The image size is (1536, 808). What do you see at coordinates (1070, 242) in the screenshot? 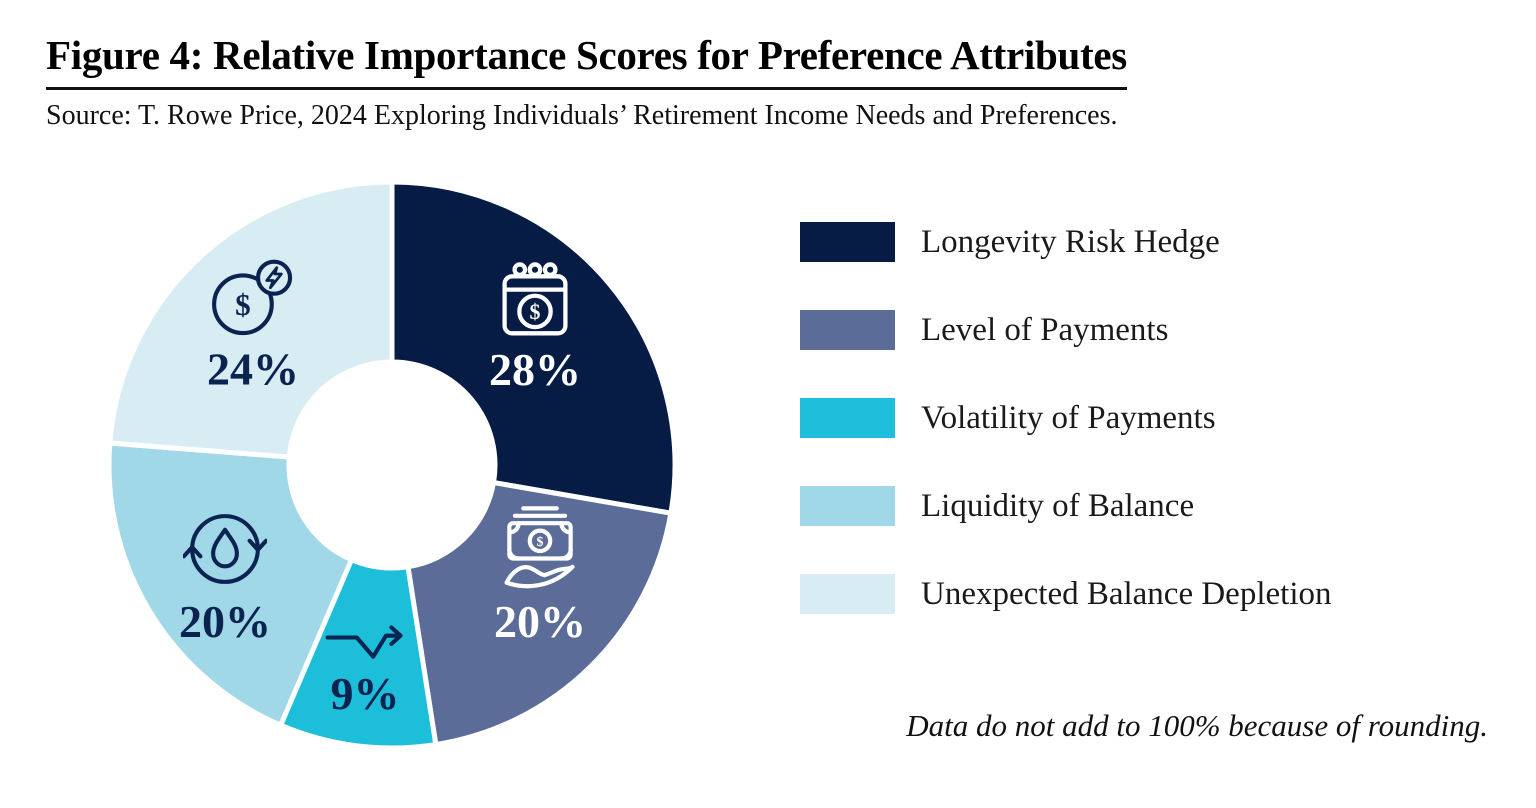
I see `legend-label: Longevity Risk Hedge` at bounding box center [1070, 242].